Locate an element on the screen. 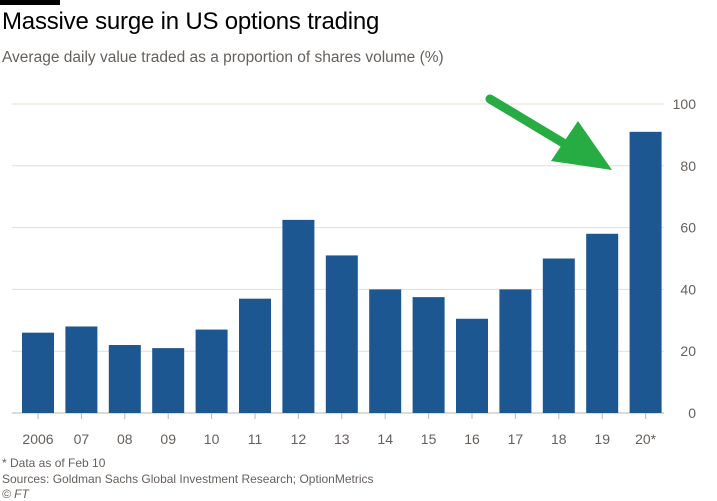 The width and height of the screenshot is (717, 501). arrow-head is located at coordinates (581, 145).